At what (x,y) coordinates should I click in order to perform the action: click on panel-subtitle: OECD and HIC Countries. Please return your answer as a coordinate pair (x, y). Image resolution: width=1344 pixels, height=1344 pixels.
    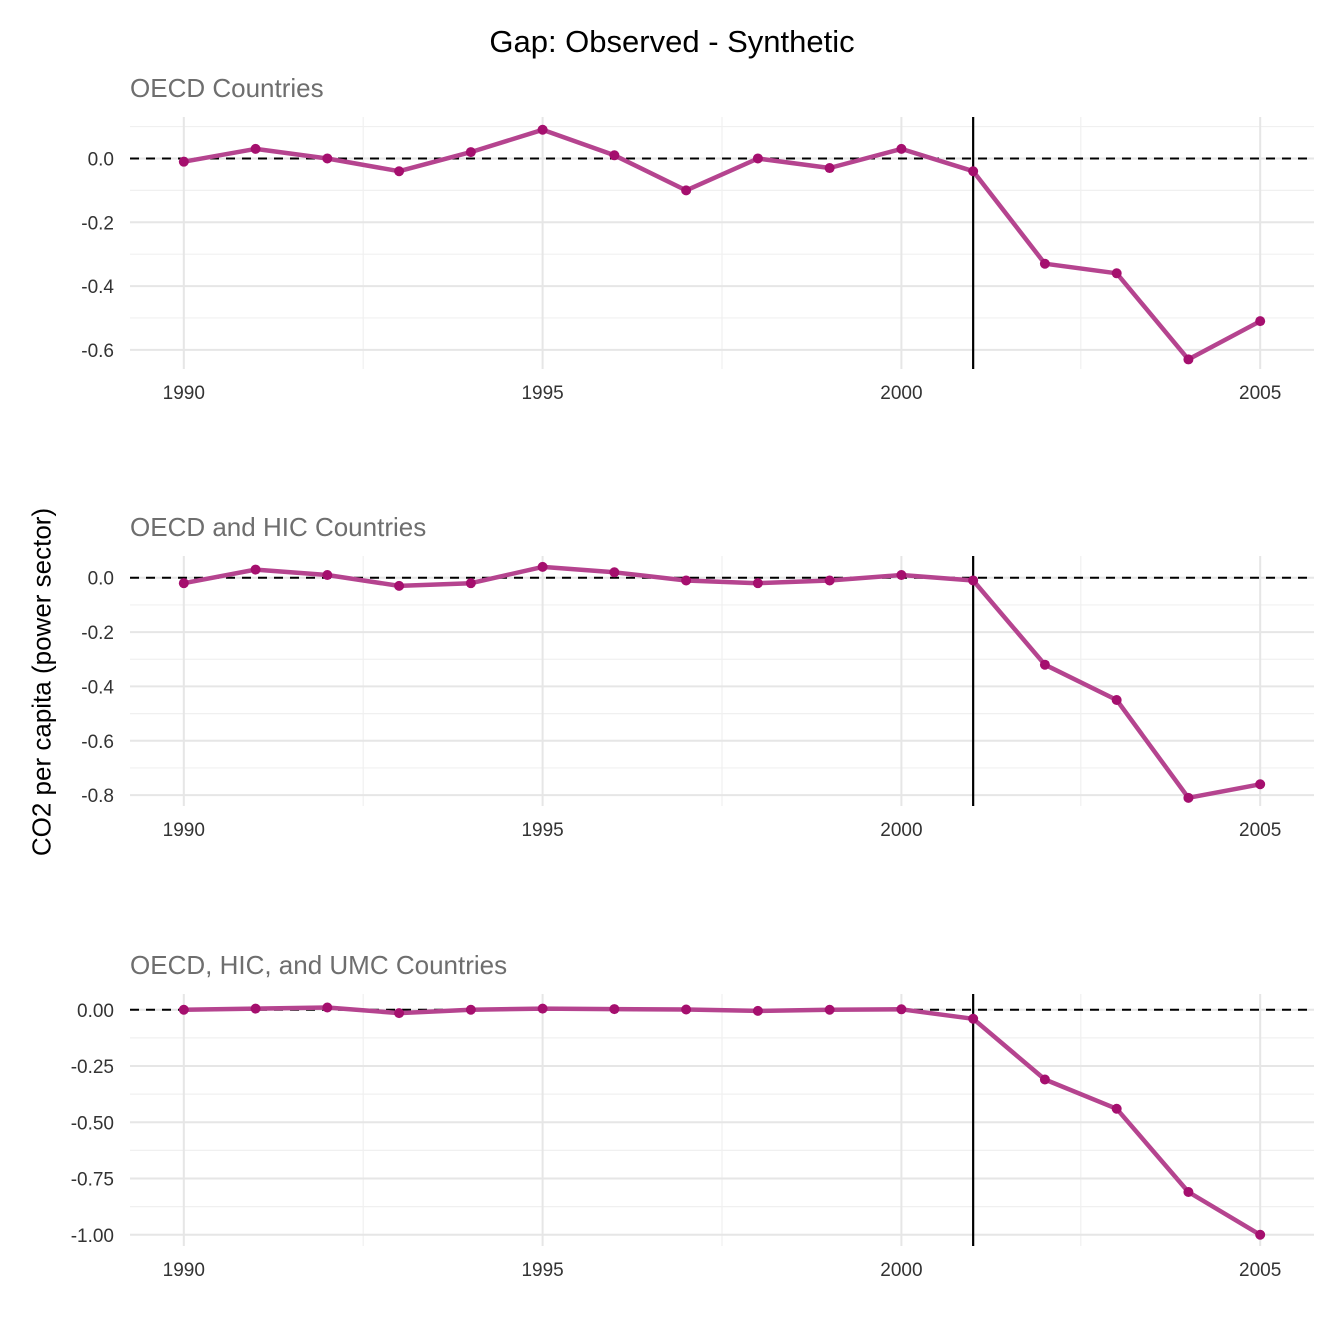
    Looking at the image, I should click on (278, 527).